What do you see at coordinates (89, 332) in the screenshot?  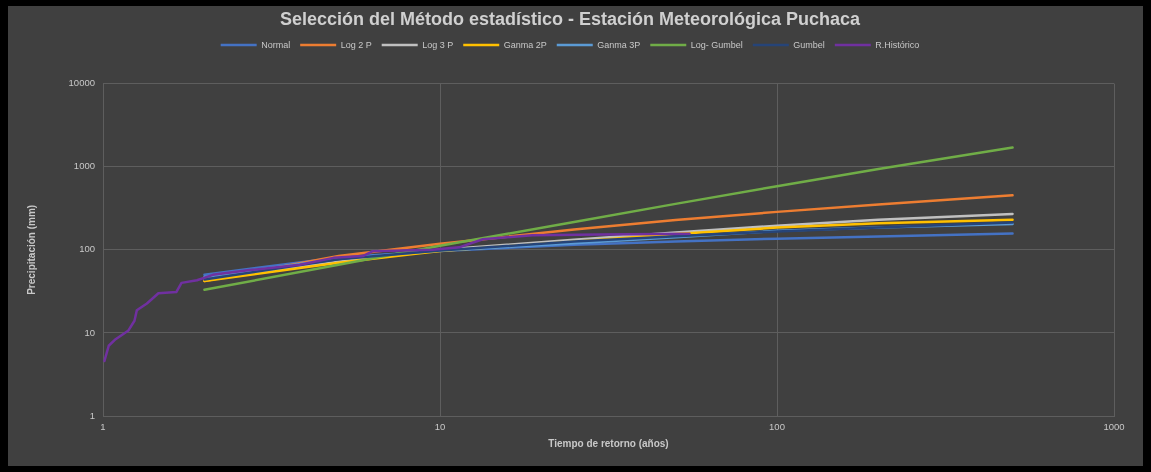 I see `y-tick-label: 10` at bounding box center [89, 332].